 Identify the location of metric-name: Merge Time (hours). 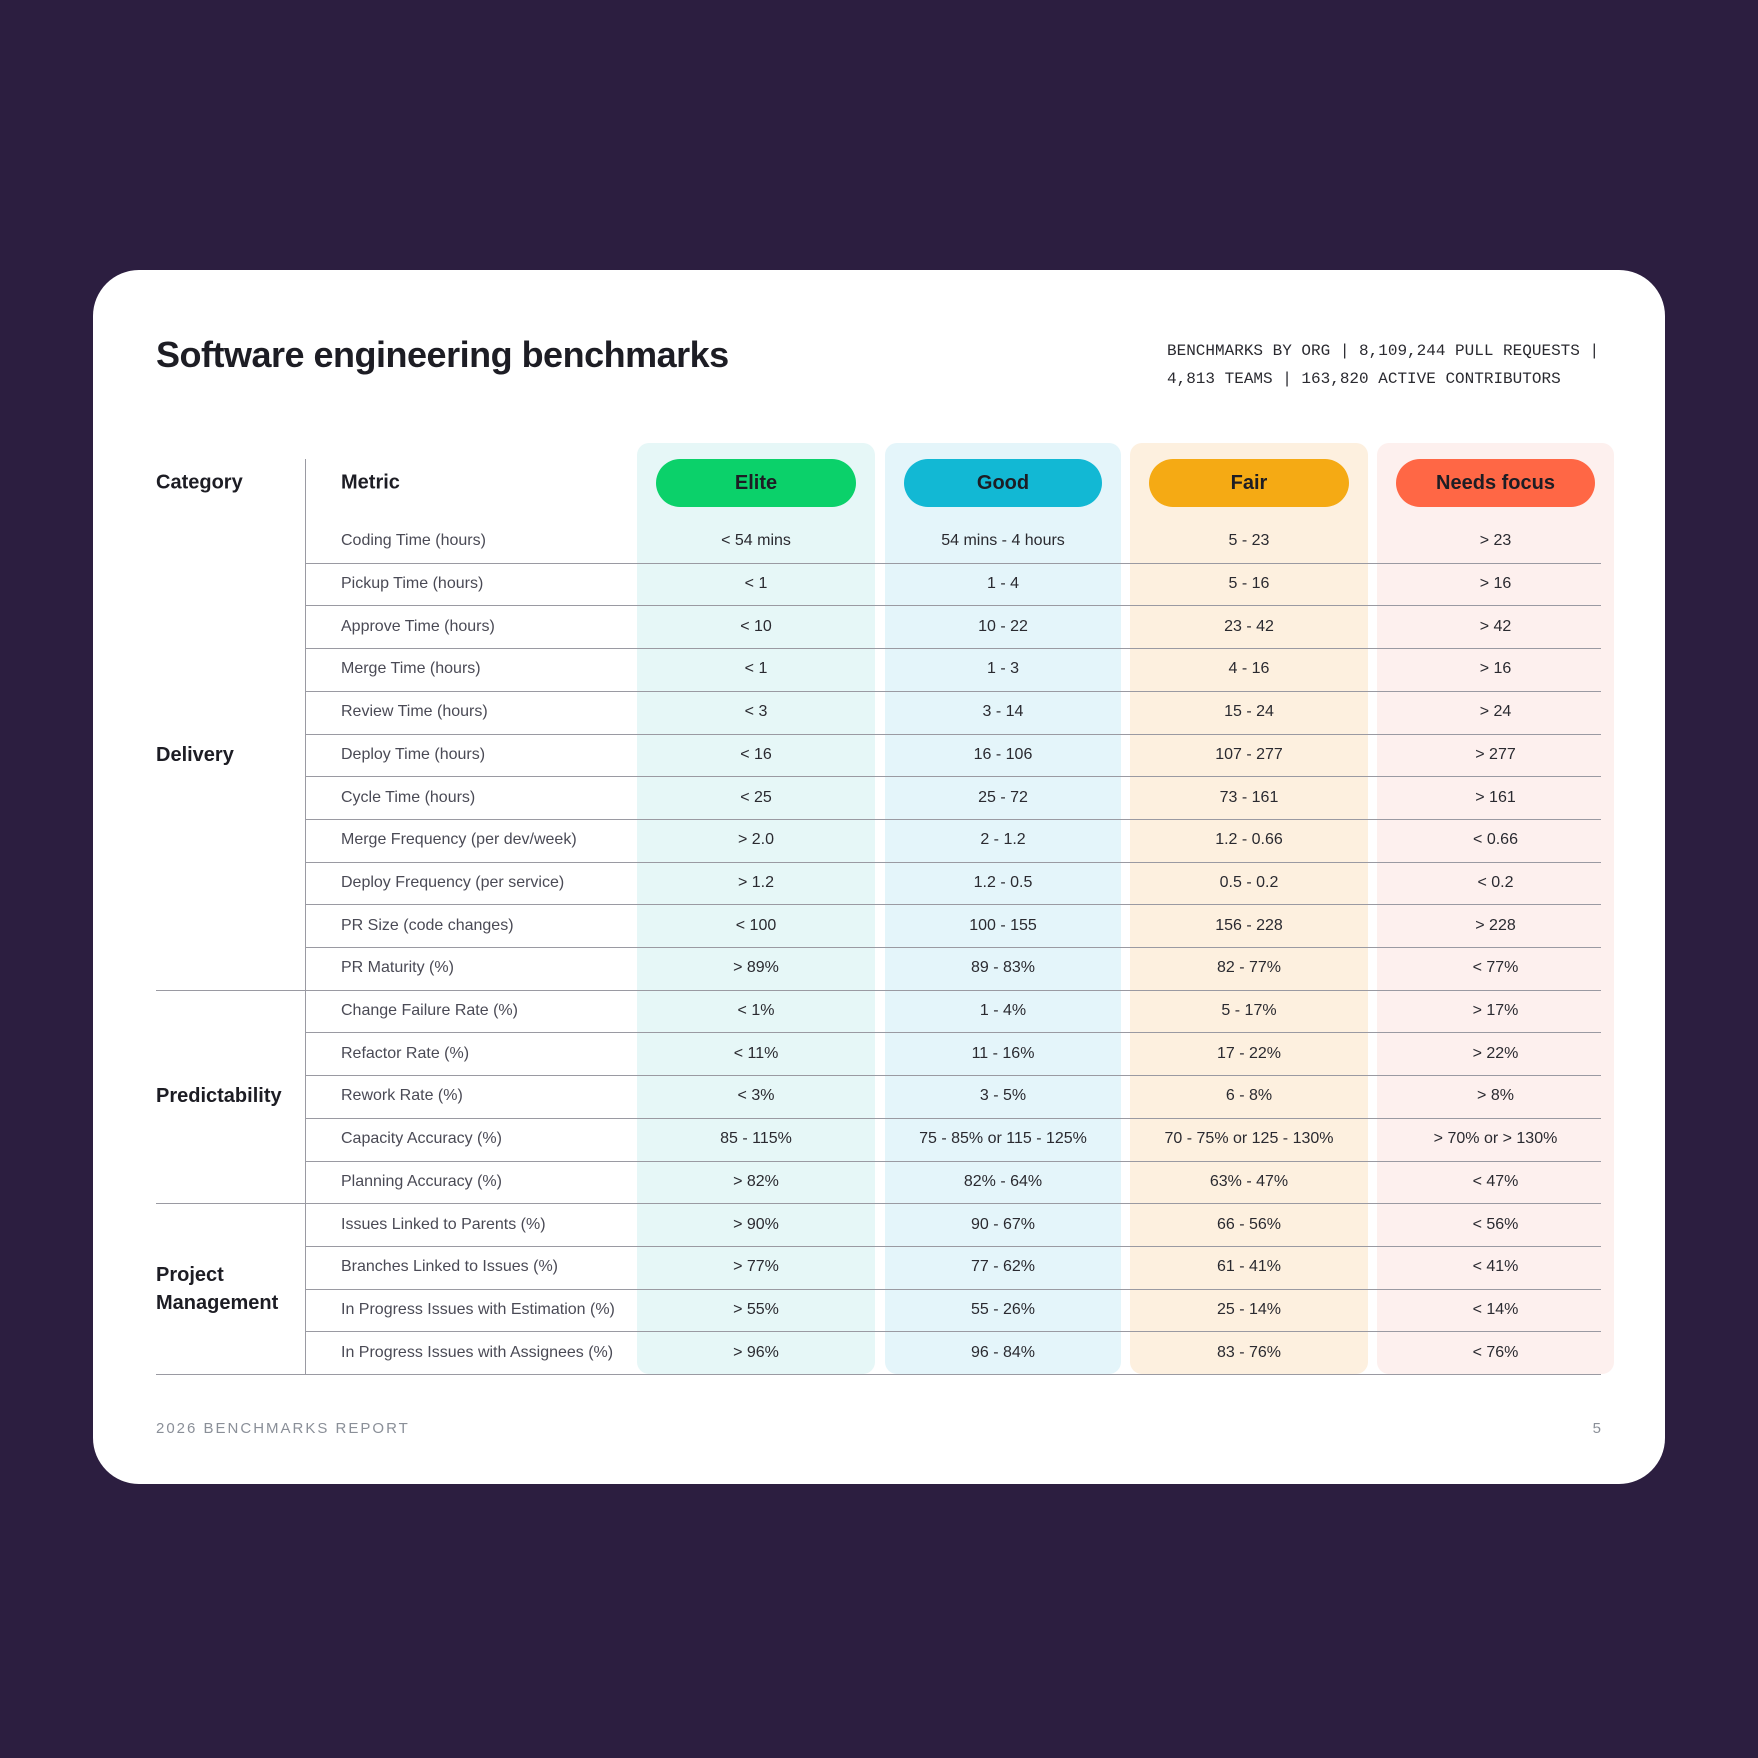
(411, 669).